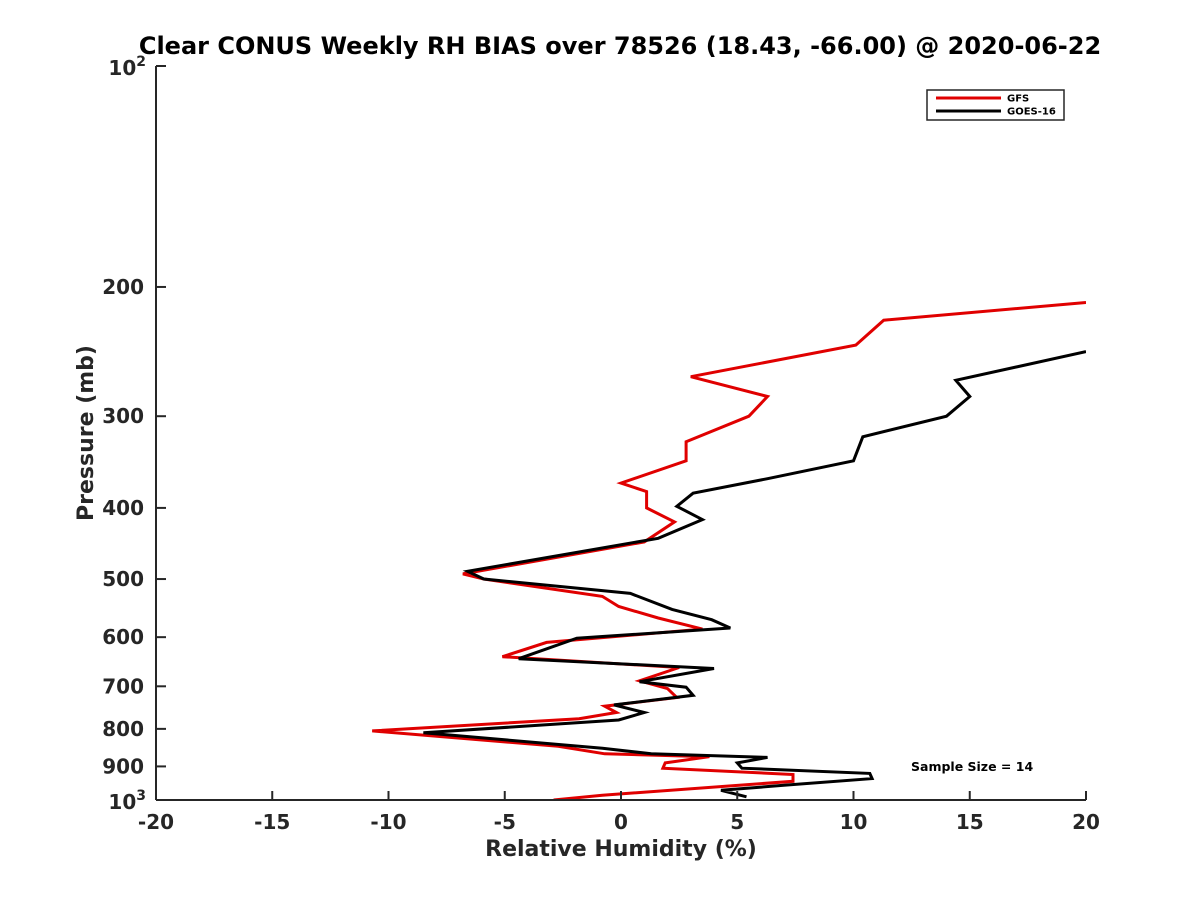 The width and height of the screenshot is (1200, 900). Describe the element at coordinates (621, 822) in the screenshot. I see `x-tick-label: 0` at that location.